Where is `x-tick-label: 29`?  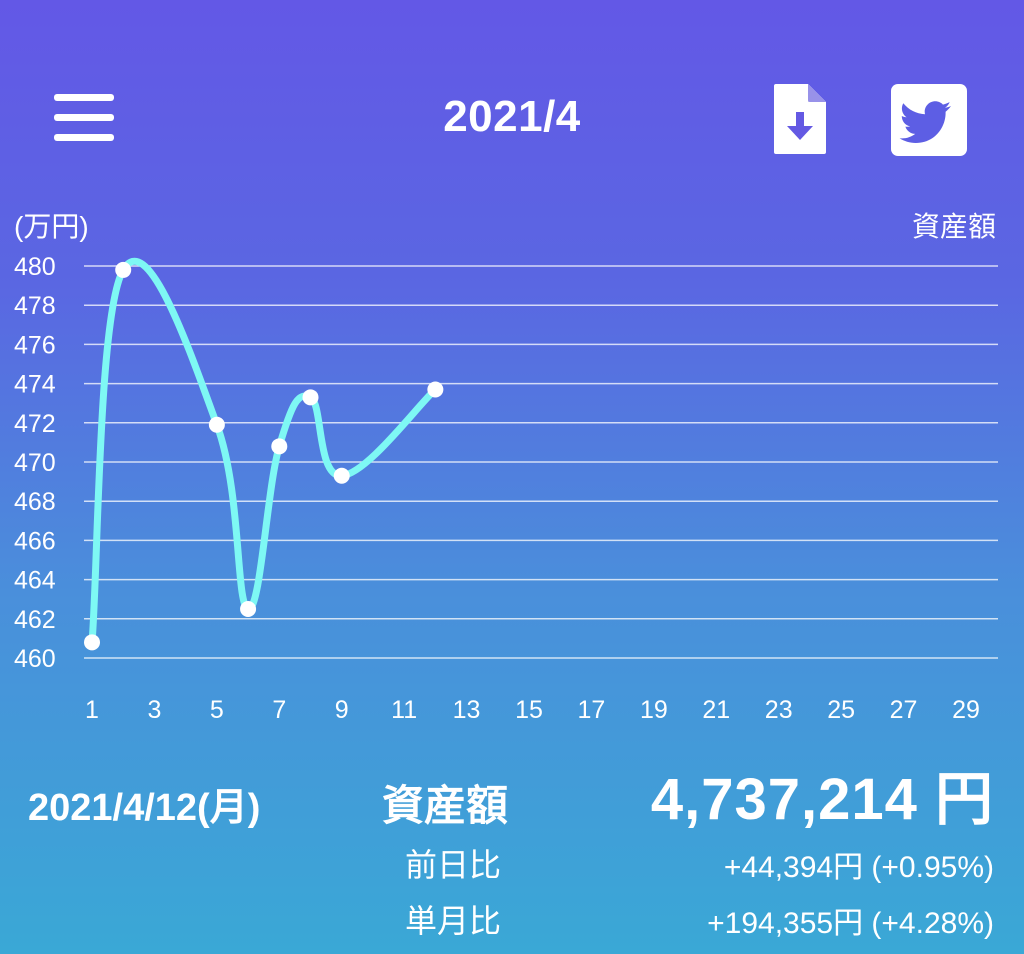
x-tick-label: 29 is located at coordinates (966, 710).